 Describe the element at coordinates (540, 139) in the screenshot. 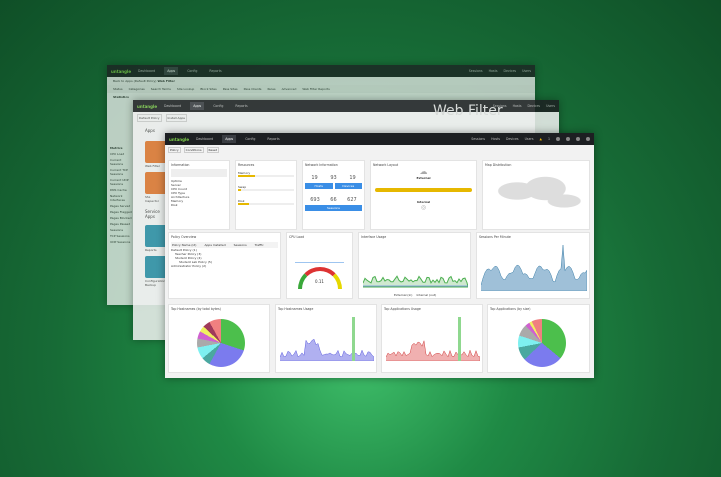

I see `alert-icon: ▲` at that location.